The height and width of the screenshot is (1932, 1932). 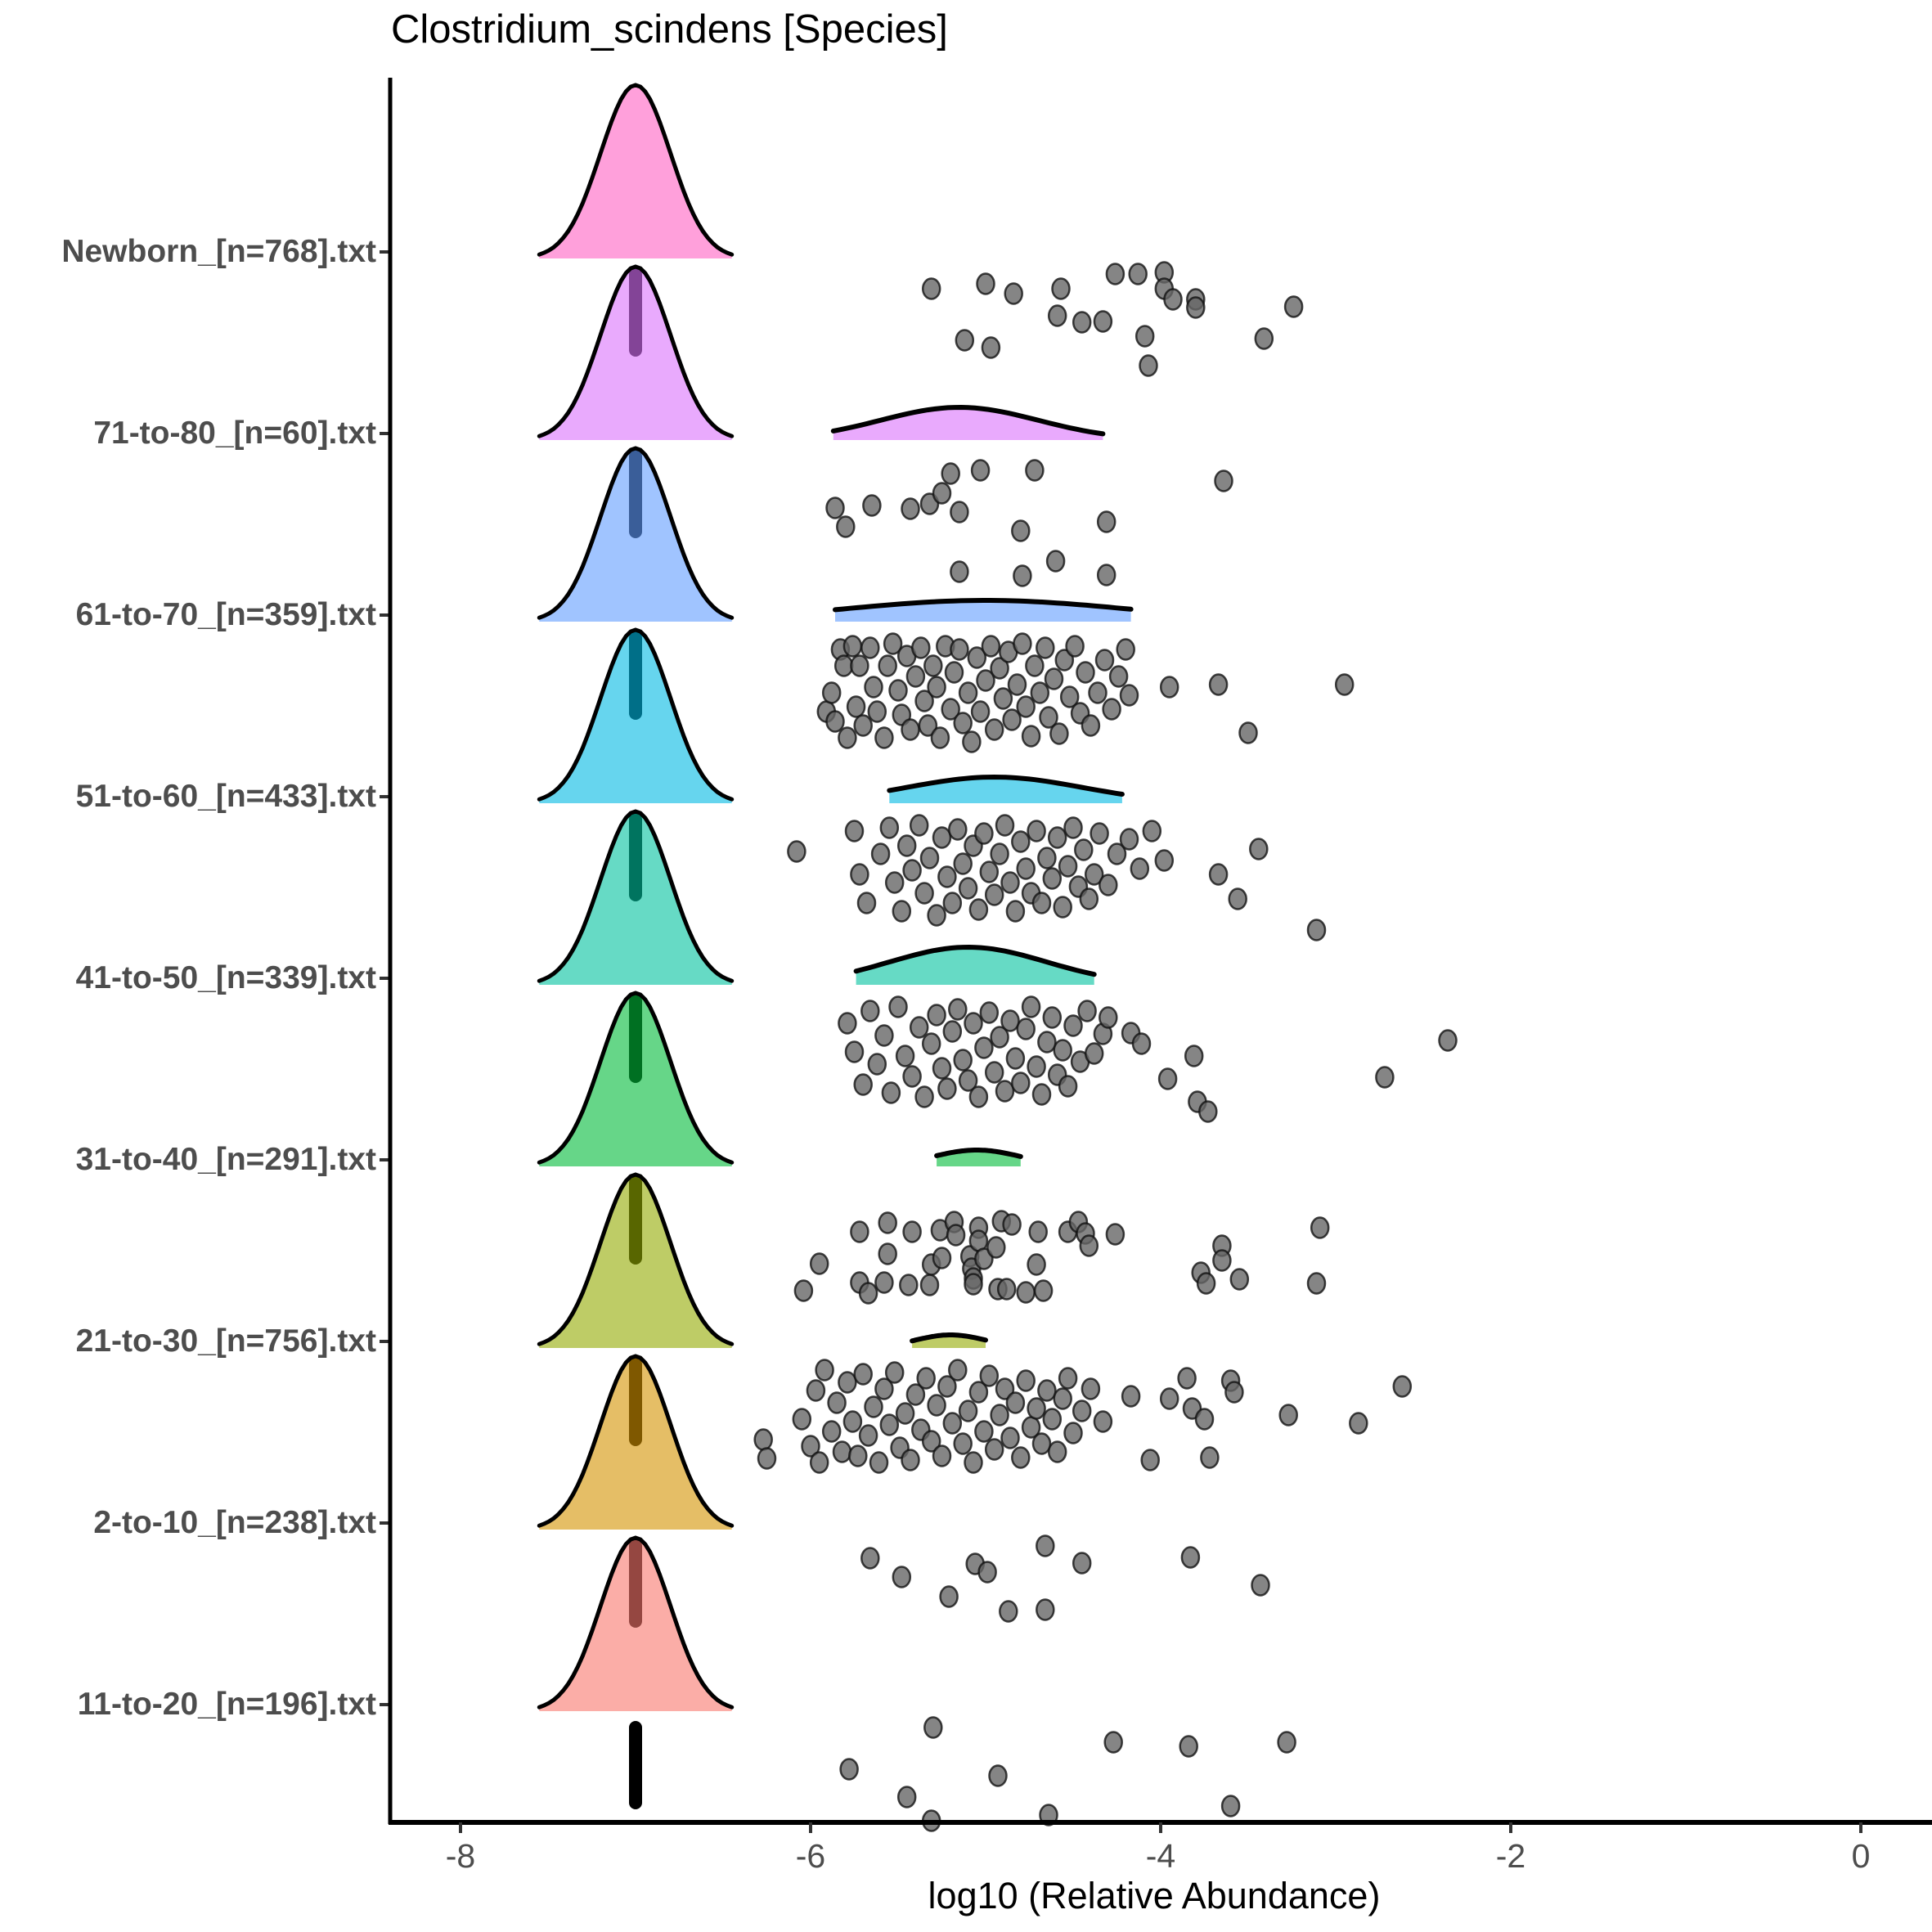 What do you see at coordinates (1006, 790) in the screenshot?
I see `data-density-fill` at bounding box center [1006, 790].